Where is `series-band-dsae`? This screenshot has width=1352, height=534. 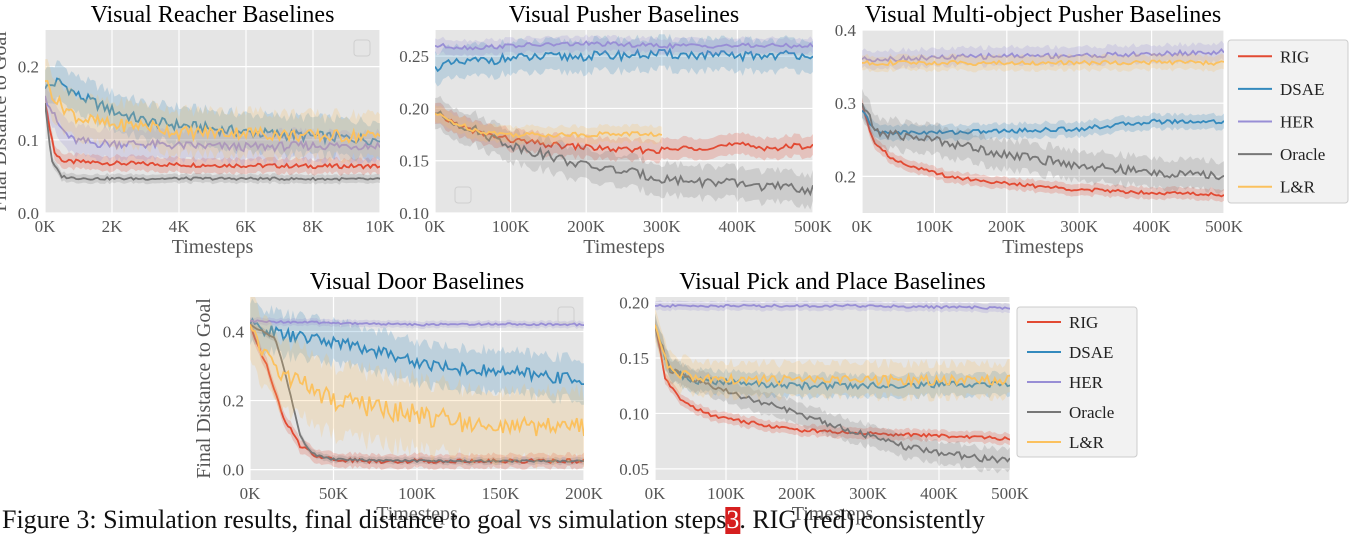 series-band-dsae is located at coordinates (417, 351).